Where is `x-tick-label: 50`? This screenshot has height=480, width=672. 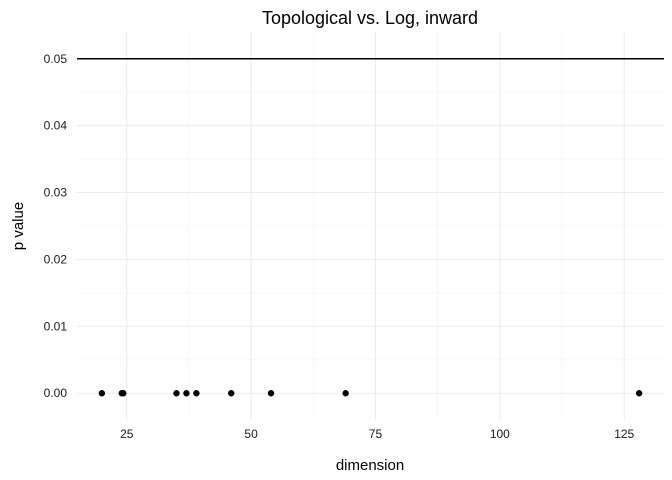
x-tick-label: 50 is located at coordinates (251, 434).